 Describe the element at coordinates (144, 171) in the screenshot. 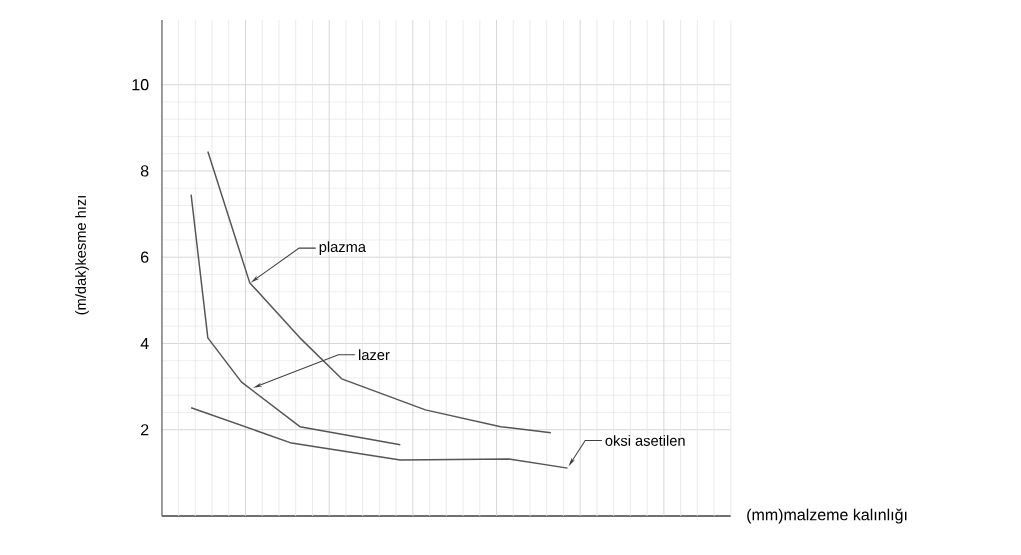

I see `y-tick-label: 8` at that location.